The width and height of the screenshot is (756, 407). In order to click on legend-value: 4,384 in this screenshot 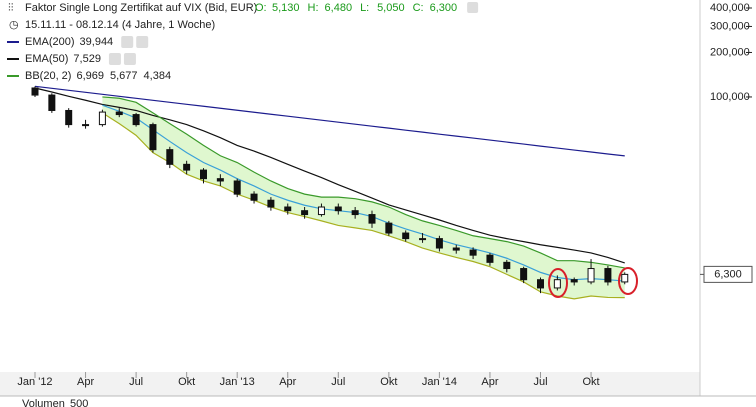, I will do `click(158, 76)`.